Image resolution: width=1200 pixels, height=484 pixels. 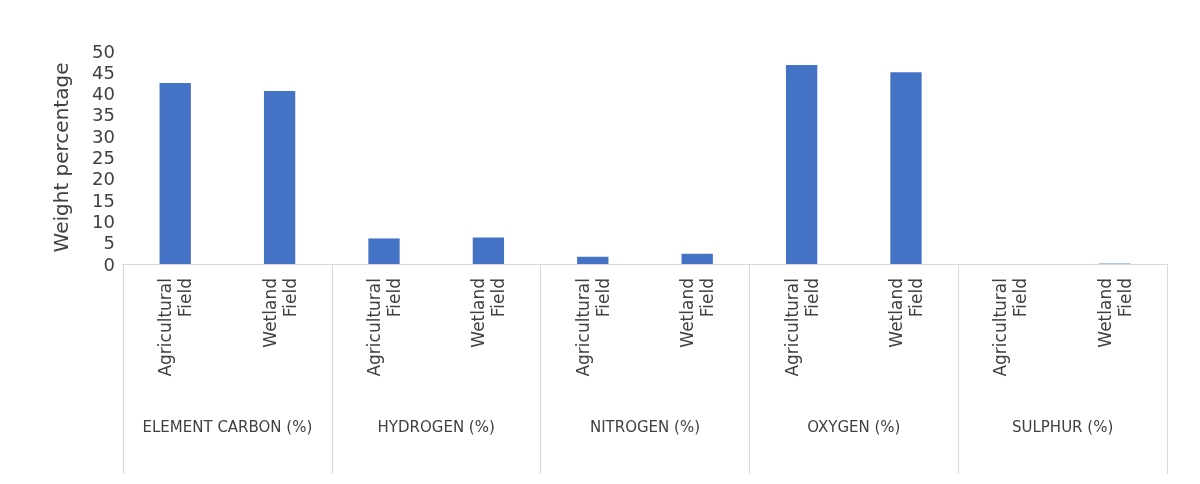 What do you see at coordinates (103, 51) in the screenshot?
I see `y-tick-label: 50` at bounding box center [103, 51].